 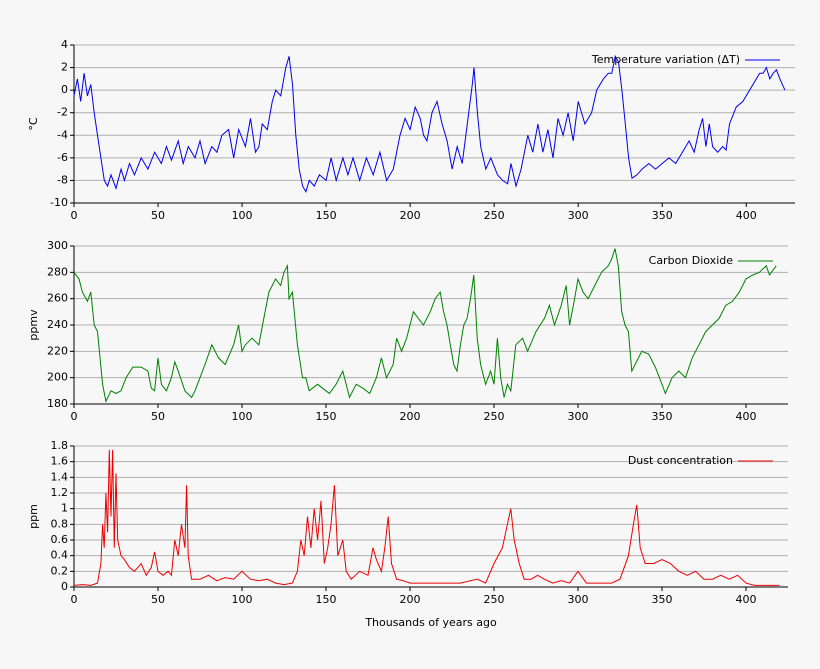 I want to click on legend-label: Carbon Dioxide, so click(x=691, y=260).